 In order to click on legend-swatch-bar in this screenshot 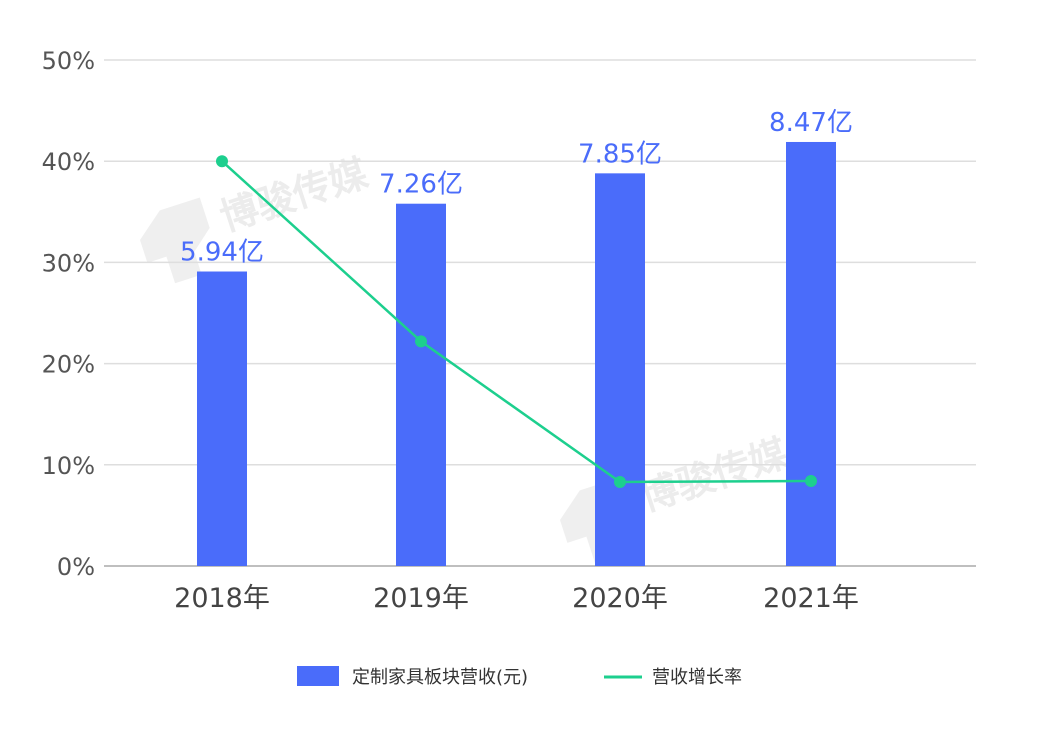, I will do `click(318, 676)`.